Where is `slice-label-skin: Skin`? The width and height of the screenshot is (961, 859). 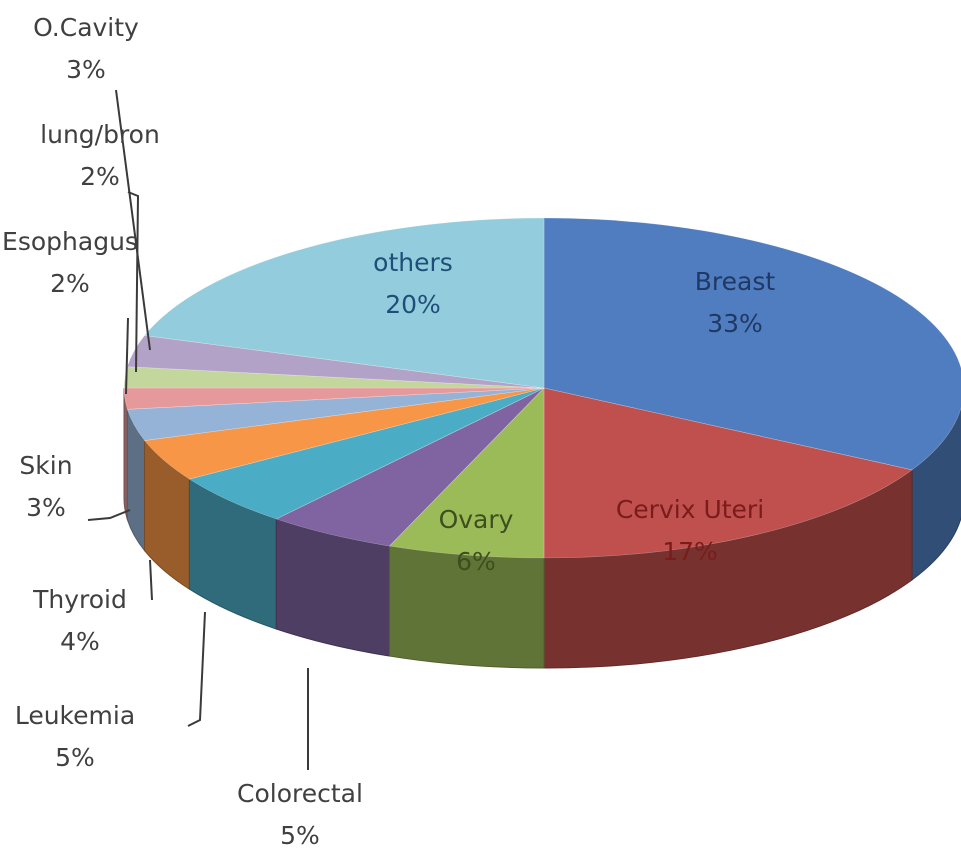 slice-label-skin: Skin is located at coordinates (45, 465).